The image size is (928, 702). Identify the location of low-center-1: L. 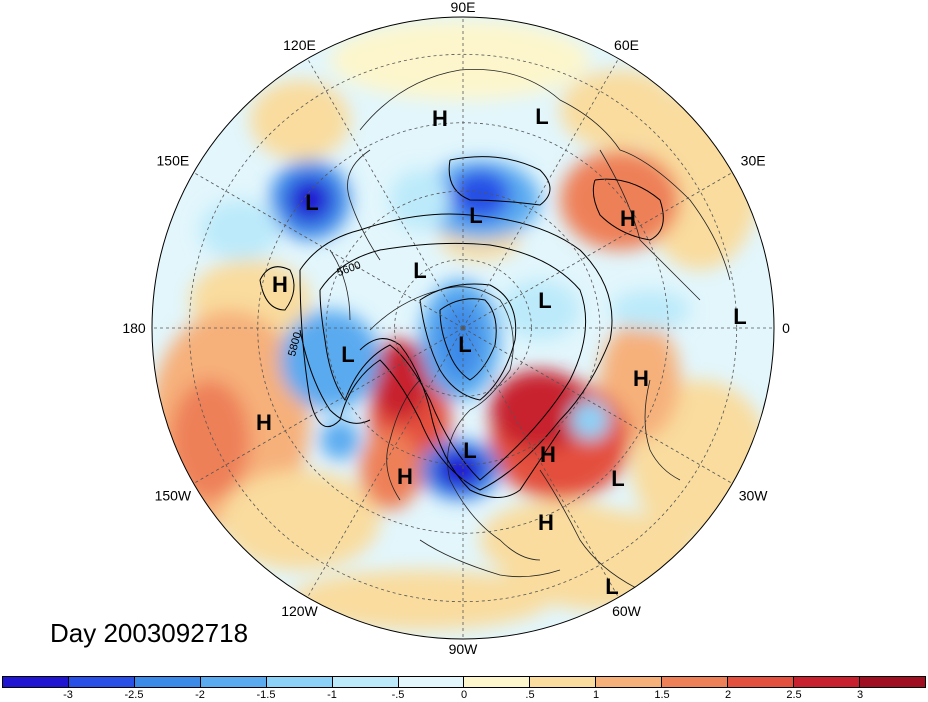
(541, 116).